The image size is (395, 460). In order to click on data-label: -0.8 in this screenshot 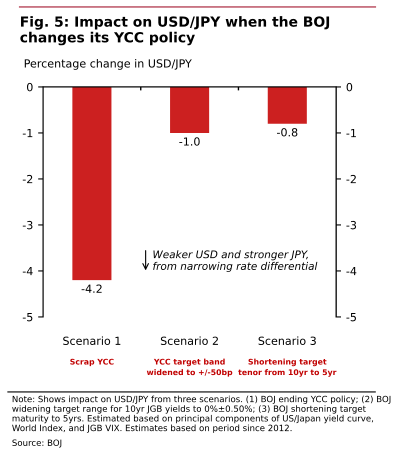, I will do `click(287, 132)`.